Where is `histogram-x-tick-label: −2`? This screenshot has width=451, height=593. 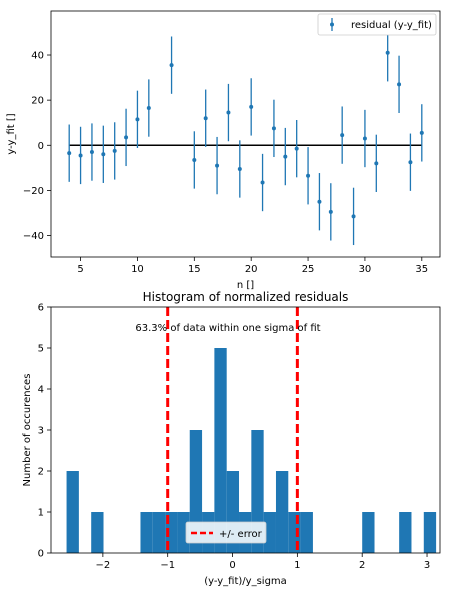
histogram-x-tick-label: −2 is located at coordinates (102, 565).